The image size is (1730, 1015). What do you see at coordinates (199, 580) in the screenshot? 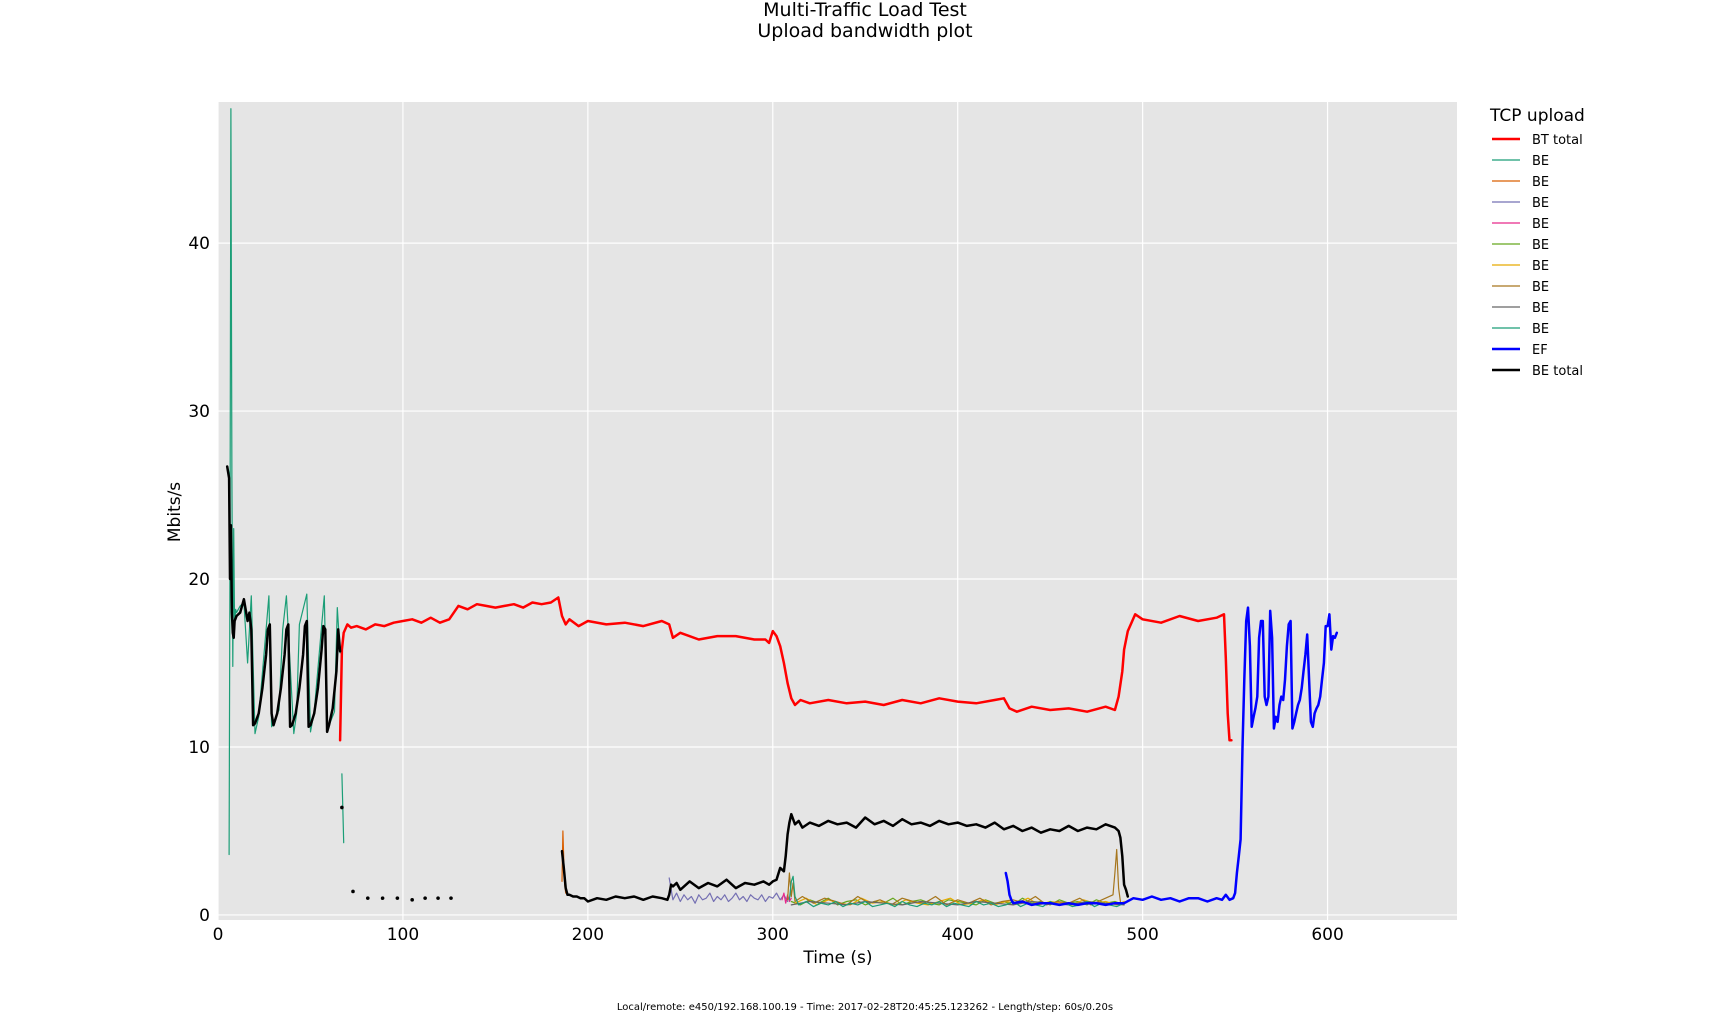
I see `y-tick-label: 20` at bounding box center [199, 580].